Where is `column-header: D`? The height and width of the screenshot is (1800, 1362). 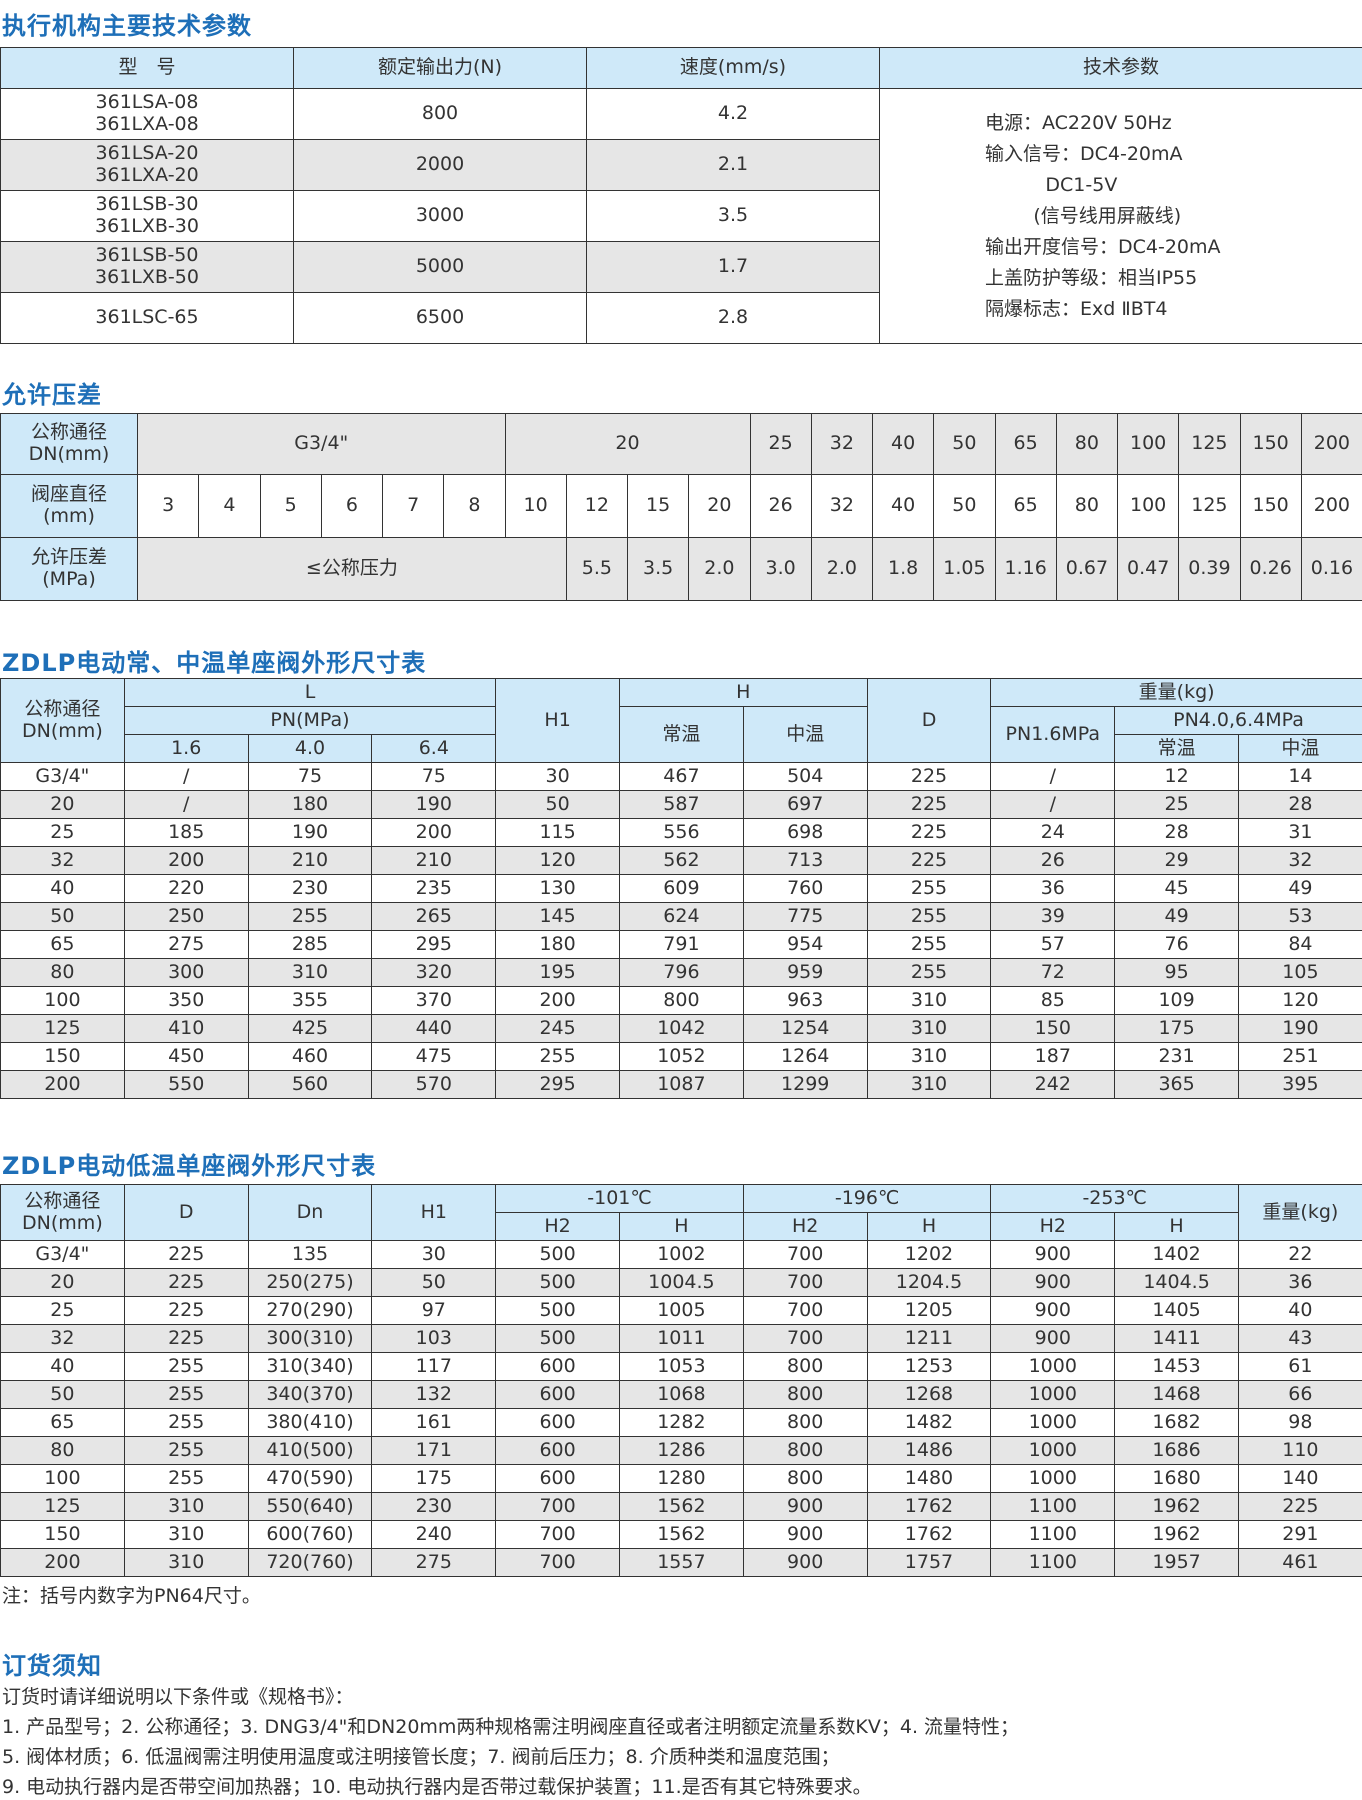
column-header: D is located at coordinates (929, 720).